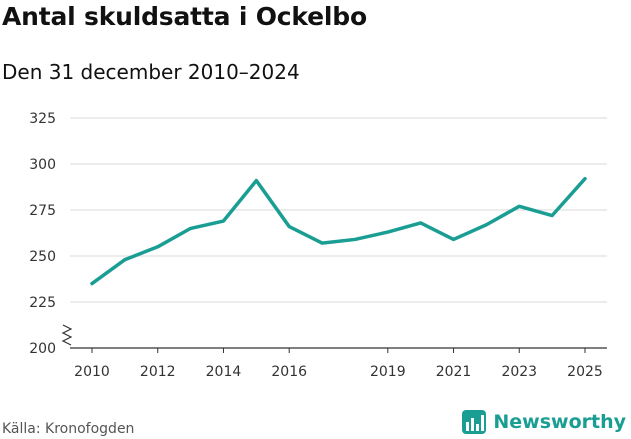 The width and height of the screenshot is (631, 439). What do you see at coordinates (334, 336) in the screenshot?
I see `x-axis` at bounding box center [334, 336].